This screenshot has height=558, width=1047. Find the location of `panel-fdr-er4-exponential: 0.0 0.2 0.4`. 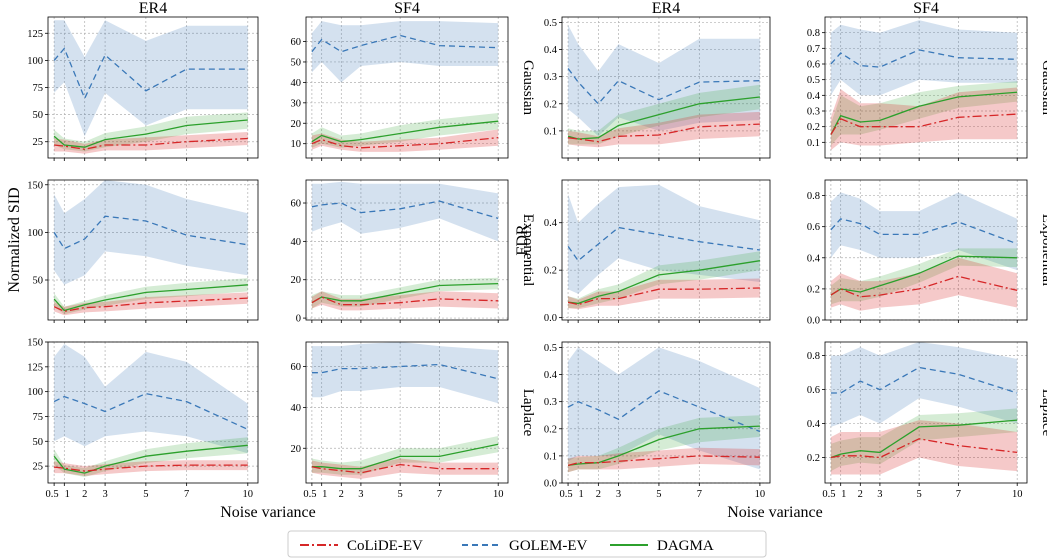

panel-fdr-er4-exponential: 0.0 0.2 0.4 is located at coordinates (657, 251).